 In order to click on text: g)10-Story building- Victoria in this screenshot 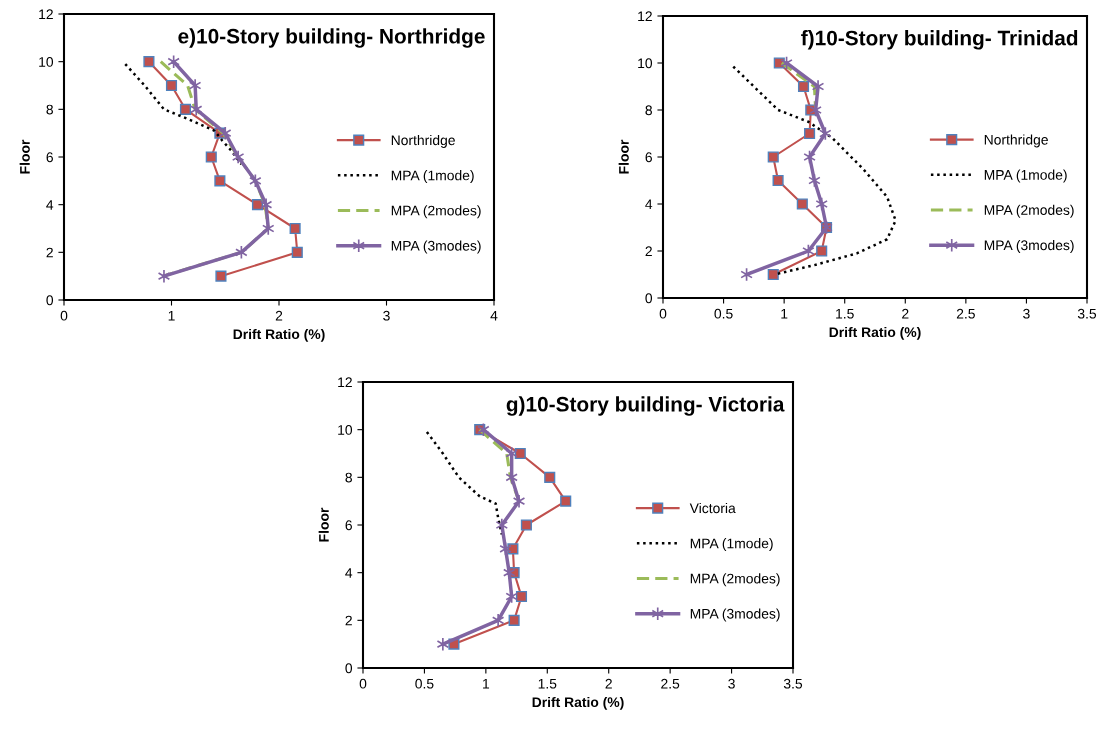, I will do `click(645, 406)`.